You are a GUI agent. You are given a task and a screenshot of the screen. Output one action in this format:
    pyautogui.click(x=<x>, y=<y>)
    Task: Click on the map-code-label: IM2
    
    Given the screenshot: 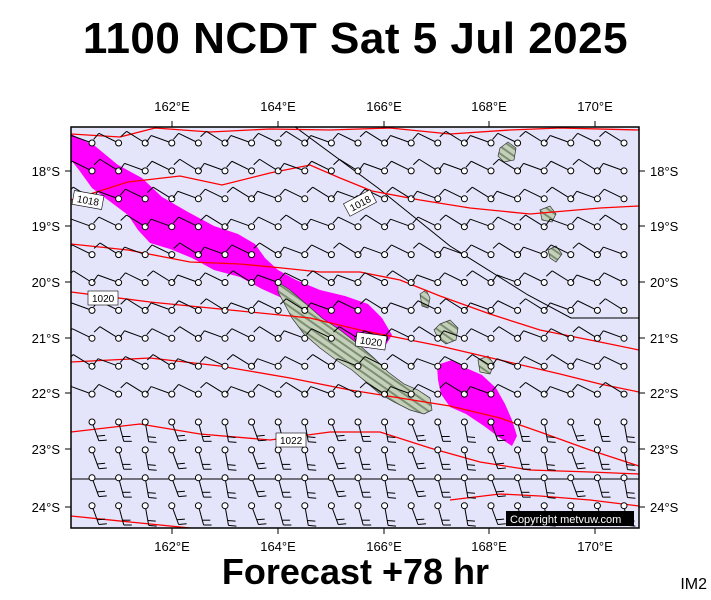 What is the action you would take?
    pyautogui.click(x=693, y=584)
    